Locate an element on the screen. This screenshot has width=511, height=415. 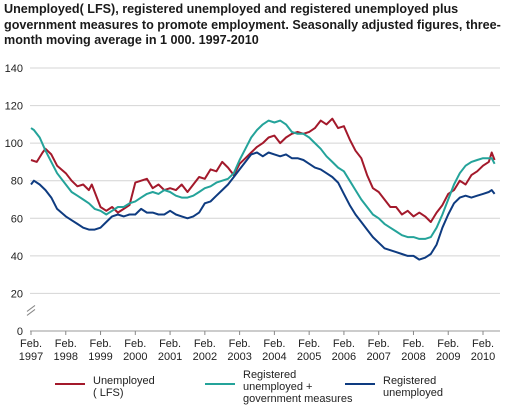
x-tick-year: 1998 is located at coordinates (66, 357).